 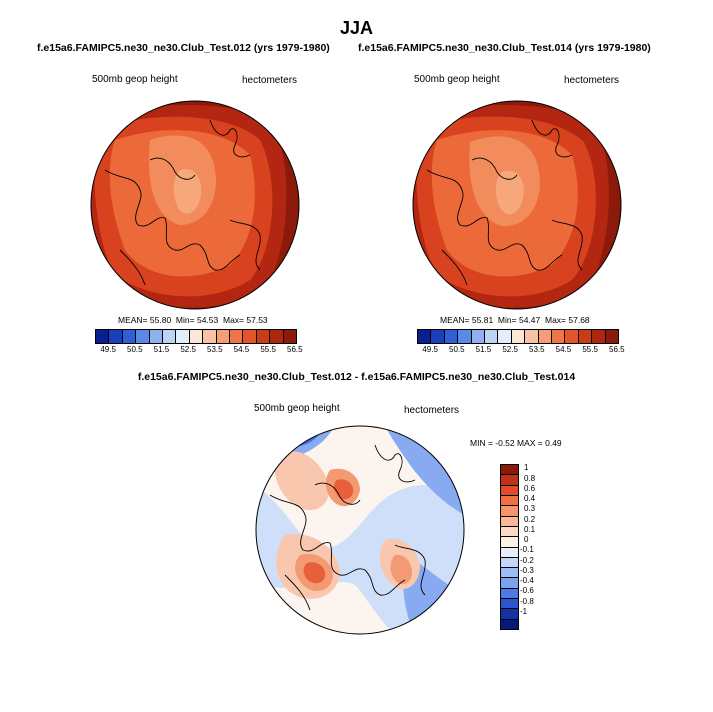 I want to click on panel2-colorbar-tick-label: 51.5, so click(x=483, y=349).